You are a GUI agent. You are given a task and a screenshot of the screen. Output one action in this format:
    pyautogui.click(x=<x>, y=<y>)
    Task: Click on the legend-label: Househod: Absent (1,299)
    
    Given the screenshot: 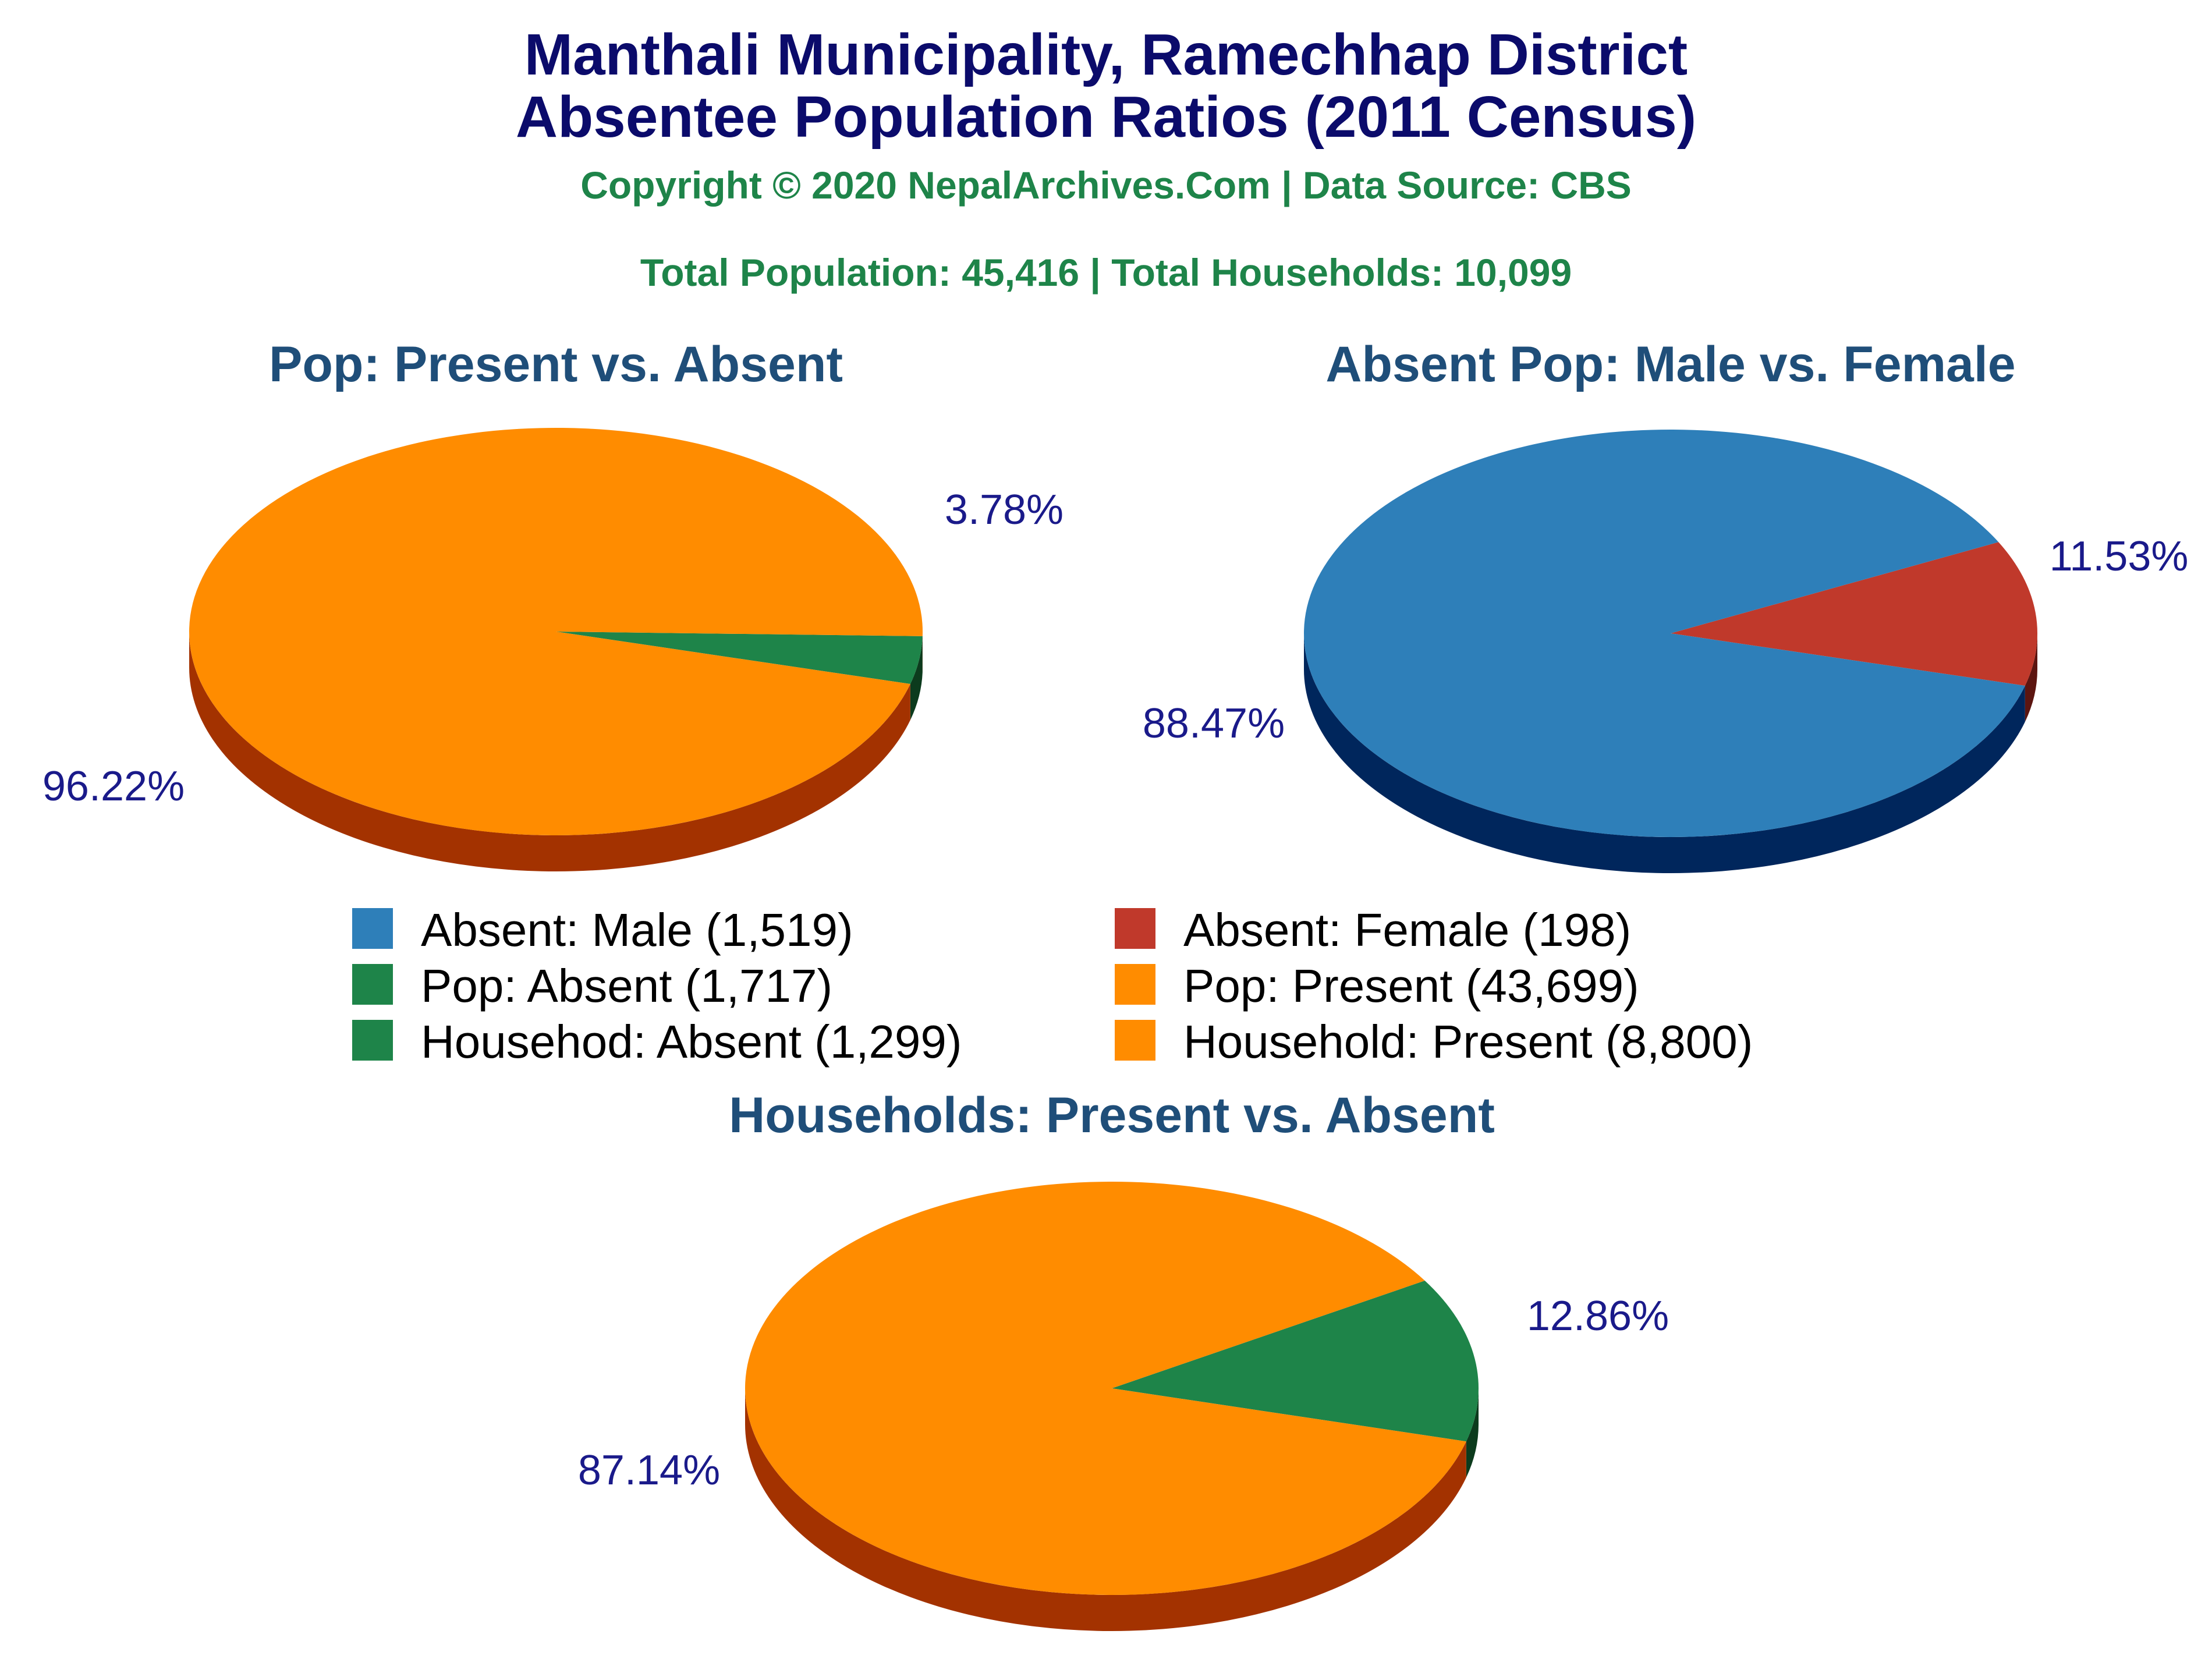 What is the action you would take?
    pyautogui.click(x=691, y=1042)
    